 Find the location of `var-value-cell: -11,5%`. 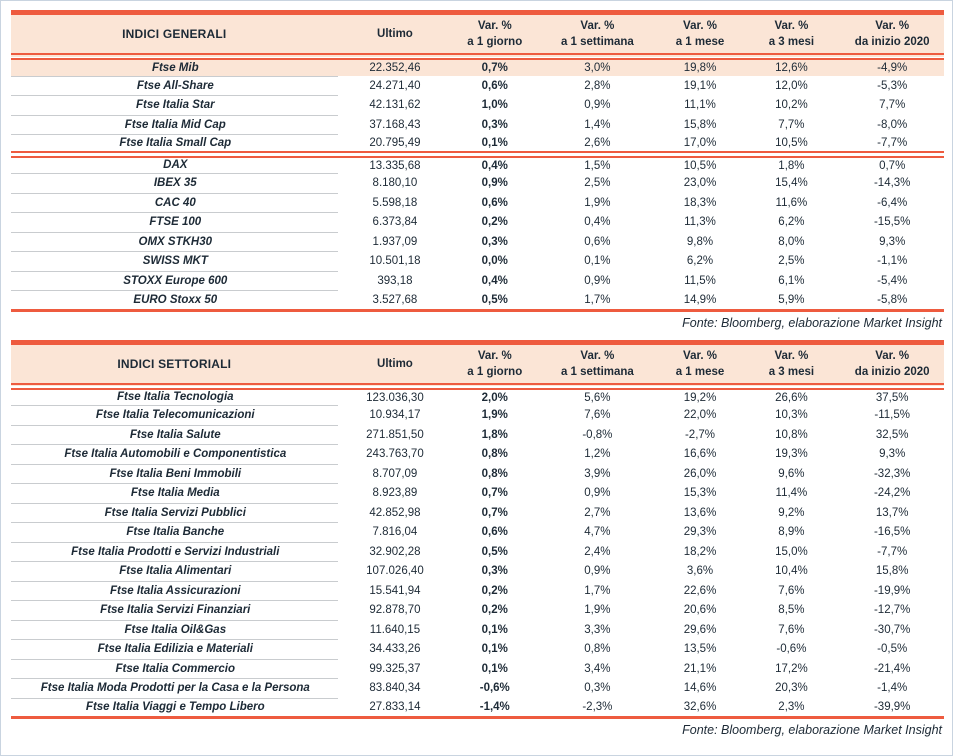

var-value-cell: -11,5% is located at coordinates (892, 415).